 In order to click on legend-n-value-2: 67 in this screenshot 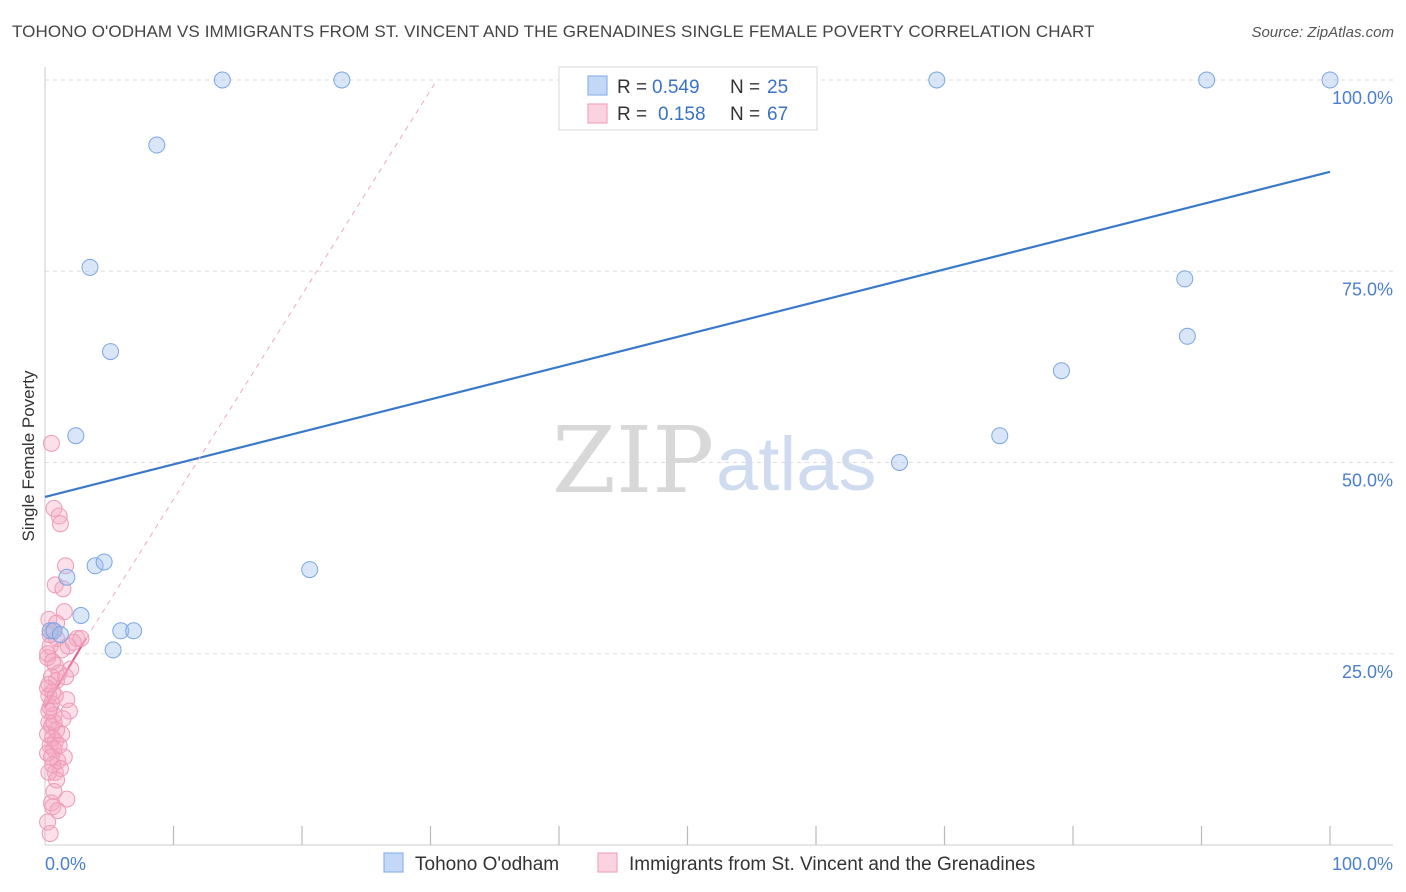, I will do `click(777, 114)`.